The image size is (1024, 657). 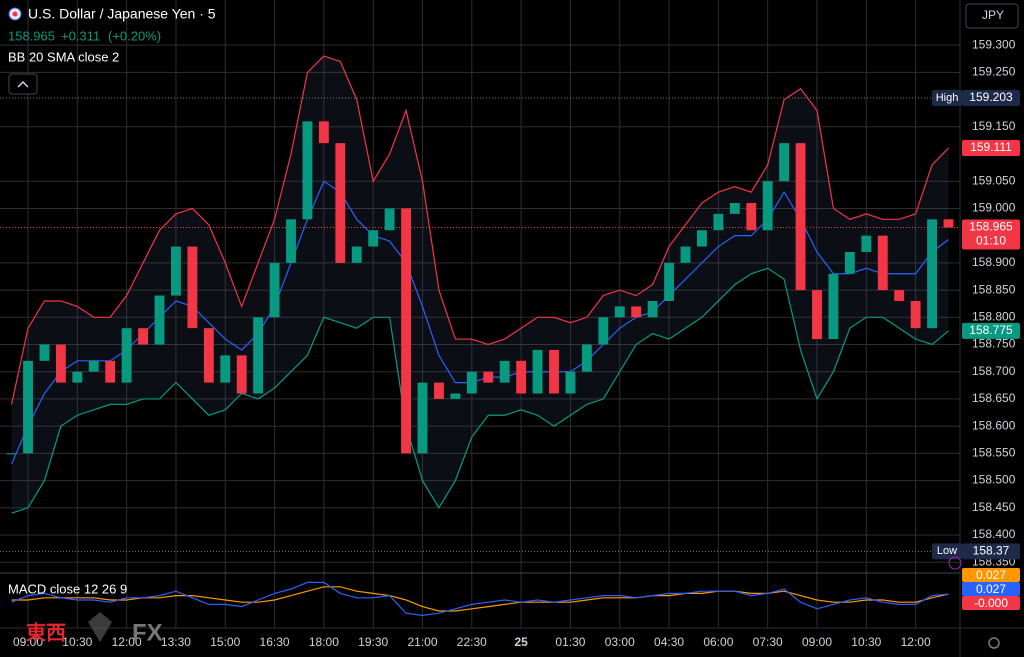 What do you see at coordinates (994, 425) in the screenshot?
I see `y-tick-label: 158.600` at bounding box center [994, 425].